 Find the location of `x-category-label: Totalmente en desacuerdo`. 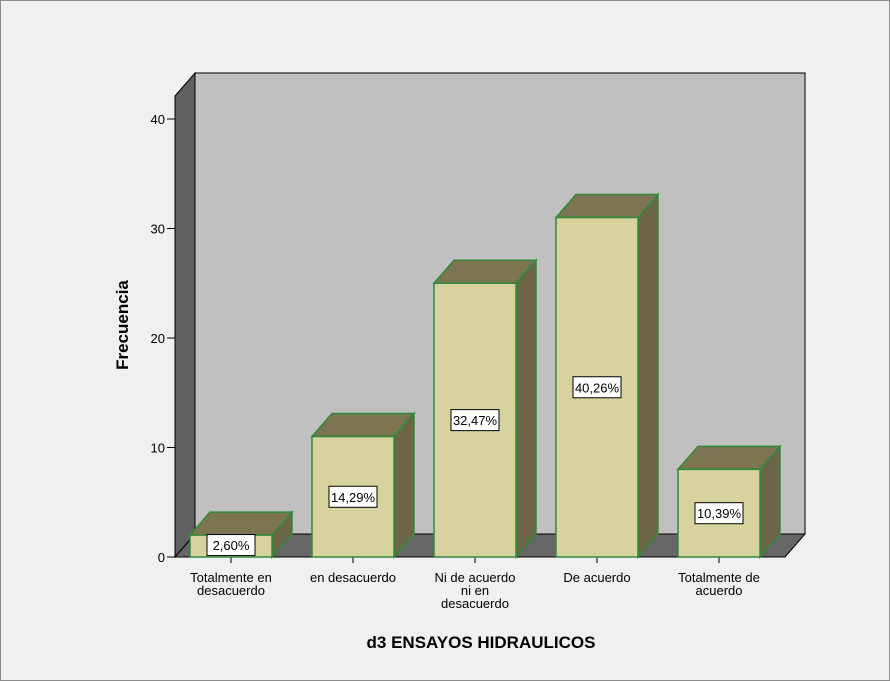

x-category-label: Totalmente en desacuerdo is located at coordinates (231, 584).